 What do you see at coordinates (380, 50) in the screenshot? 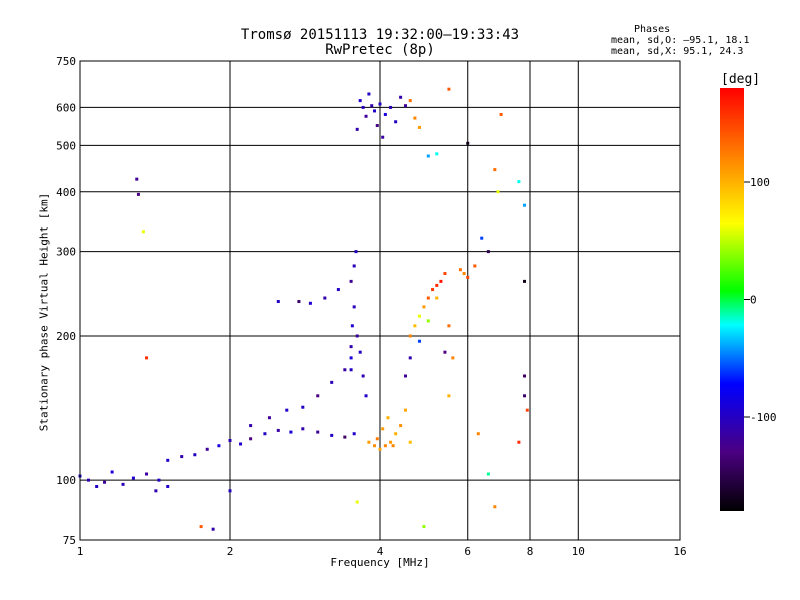
I see `chart-subtitle: RwPretec (8p)` at bounding box center [380, 50].